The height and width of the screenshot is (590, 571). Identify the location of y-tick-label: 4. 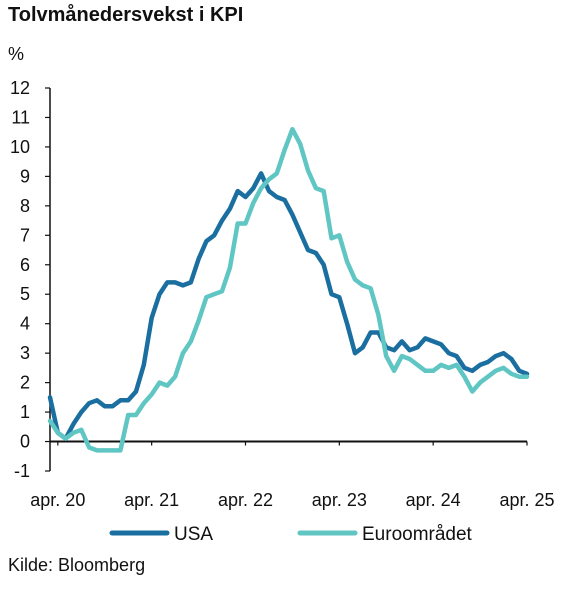
(25, 324).